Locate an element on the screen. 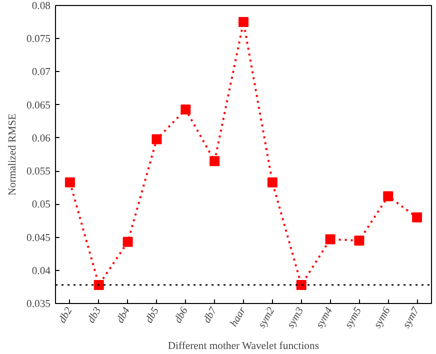 This screenshot has height=354, width=436. x-tick-label: db7 is located at coordinates (211, 315).